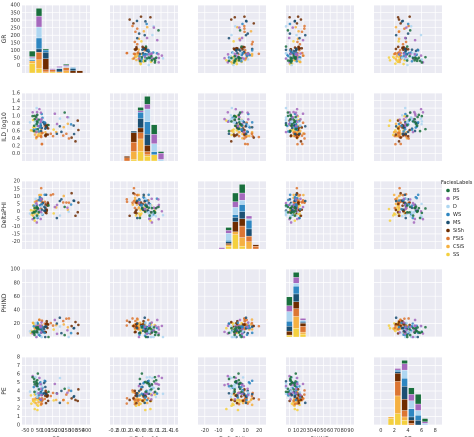 The height and width of the screenshot is (437, 474). I want to click on x-tick-label: 10, so click(245, 431).